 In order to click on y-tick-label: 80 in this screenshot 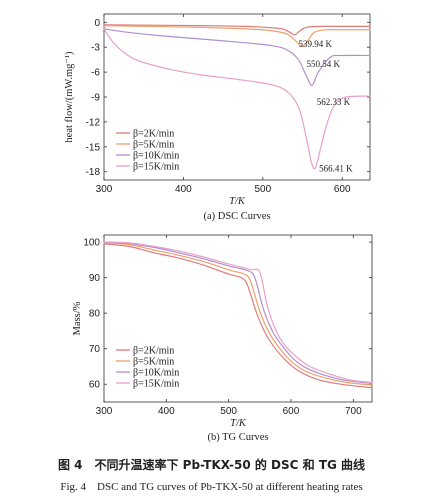, I will do `click(95, 314)`.